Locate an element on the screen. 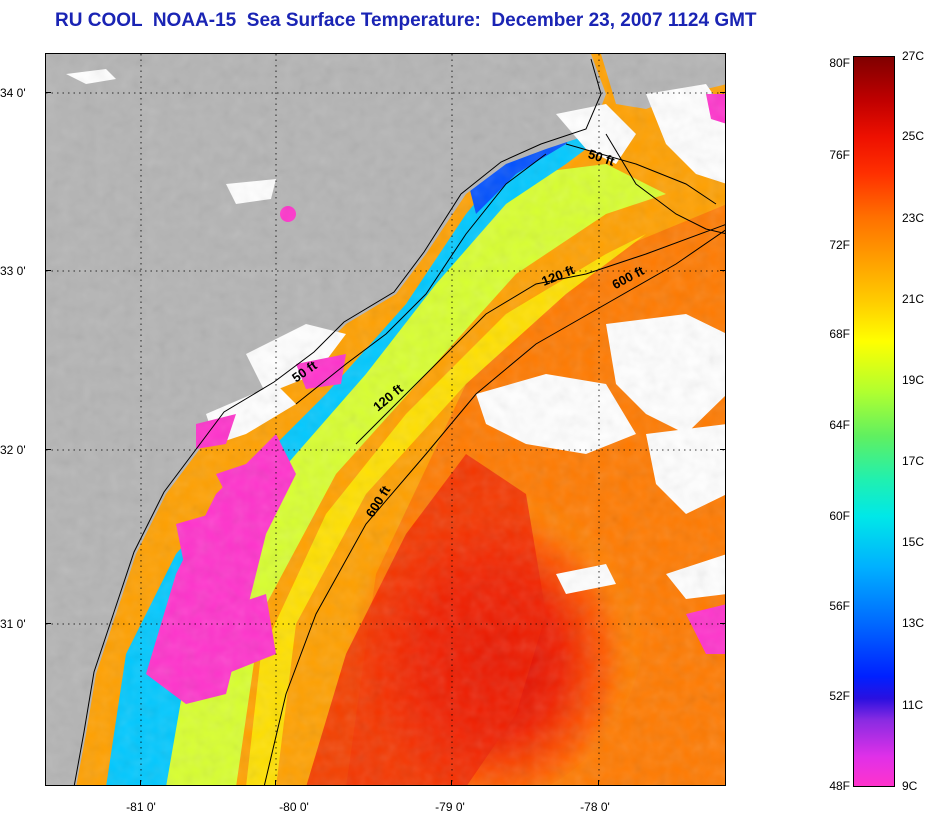  contour-50ft-south is located at coordinates (421, 279).